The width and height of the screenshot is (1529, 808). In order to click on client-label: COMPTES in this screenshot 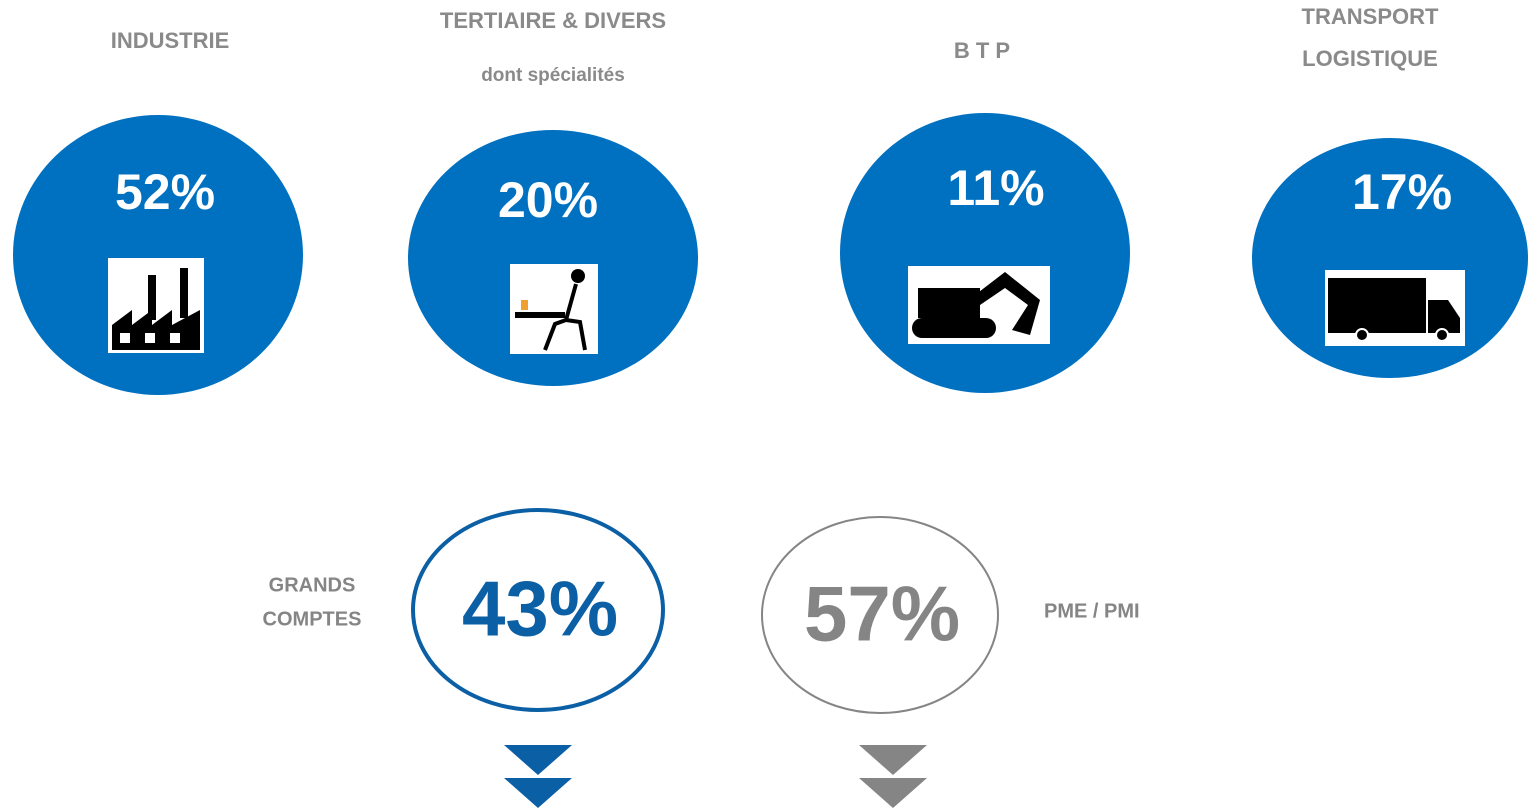, I will do `click(312, 619)`.